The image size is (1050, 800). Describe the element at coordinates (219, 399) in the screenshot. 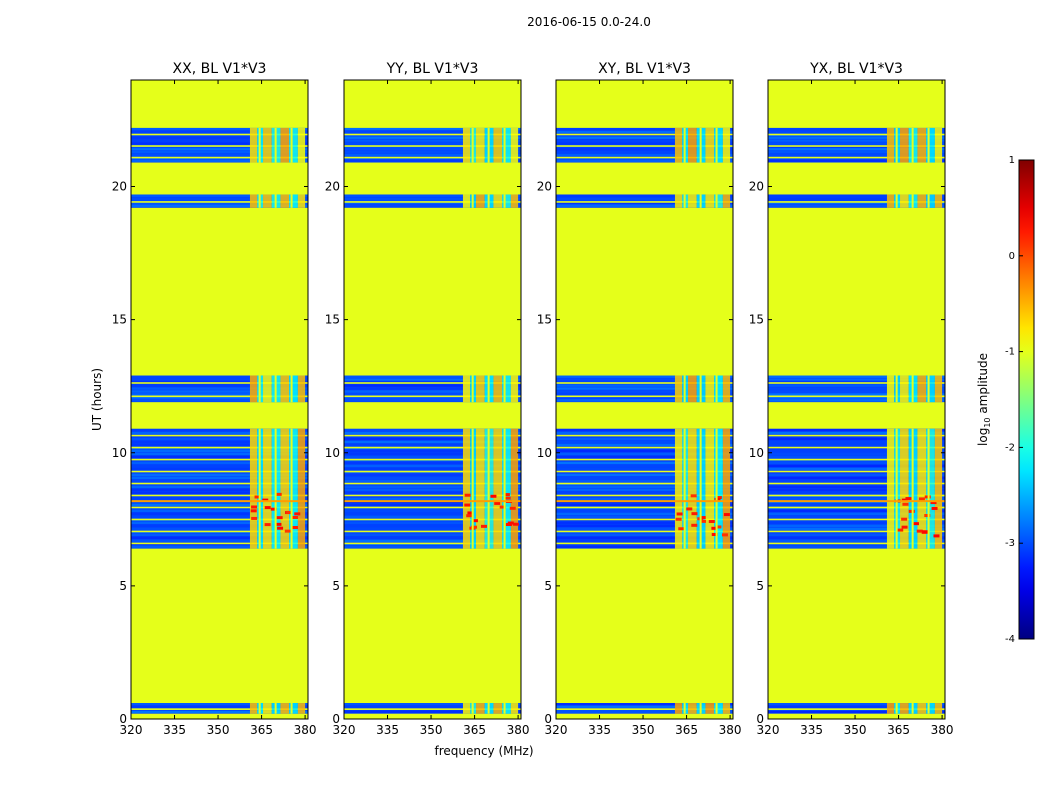

I see `panel-frame` at that location.